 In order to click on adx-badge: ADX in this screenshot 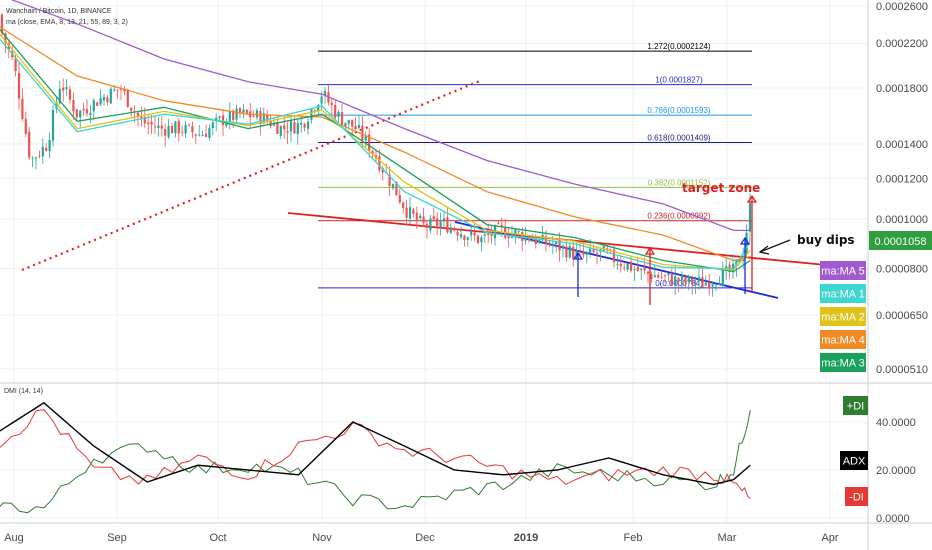, I will do `click(854, 460)`.